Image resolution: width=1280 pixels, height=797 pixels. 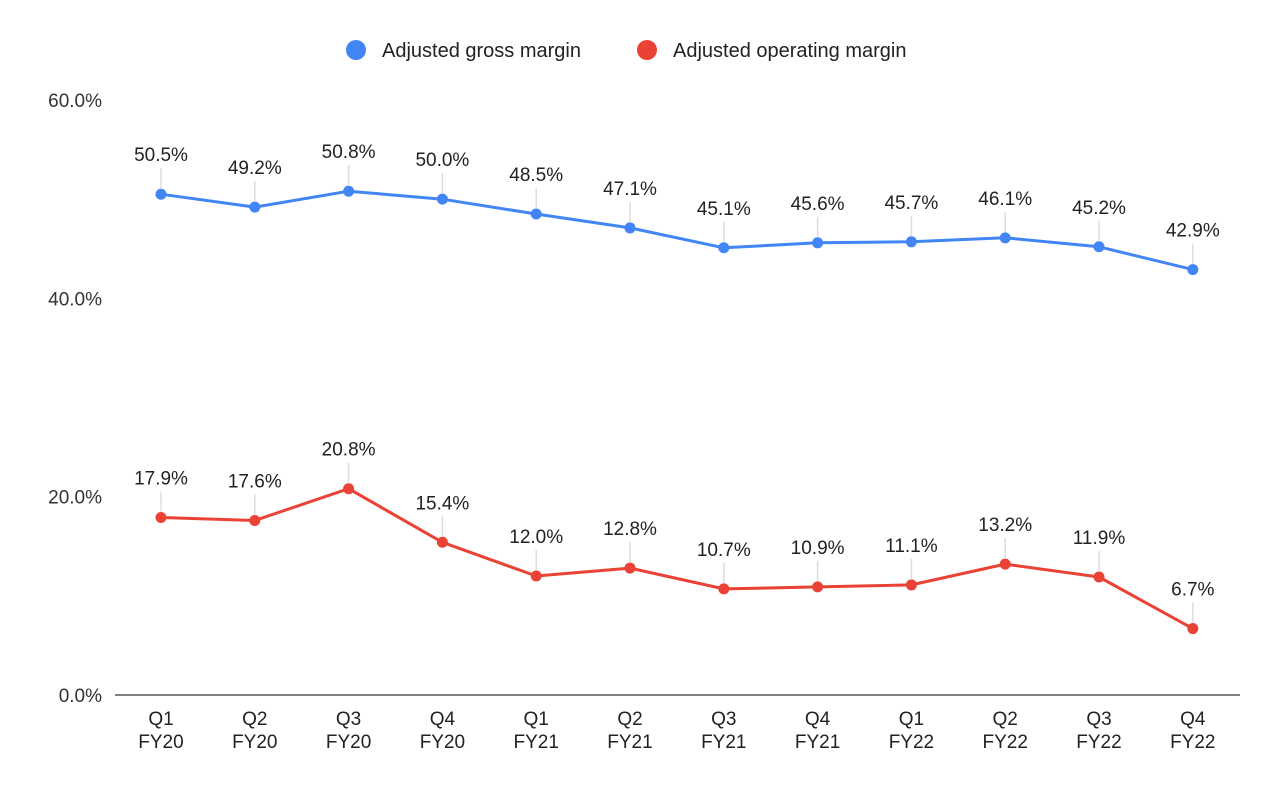 What do you see at coordinates (724, 550) in the screenshot?
I see `data-label: 10.7%` at bounding box center [724, 550].